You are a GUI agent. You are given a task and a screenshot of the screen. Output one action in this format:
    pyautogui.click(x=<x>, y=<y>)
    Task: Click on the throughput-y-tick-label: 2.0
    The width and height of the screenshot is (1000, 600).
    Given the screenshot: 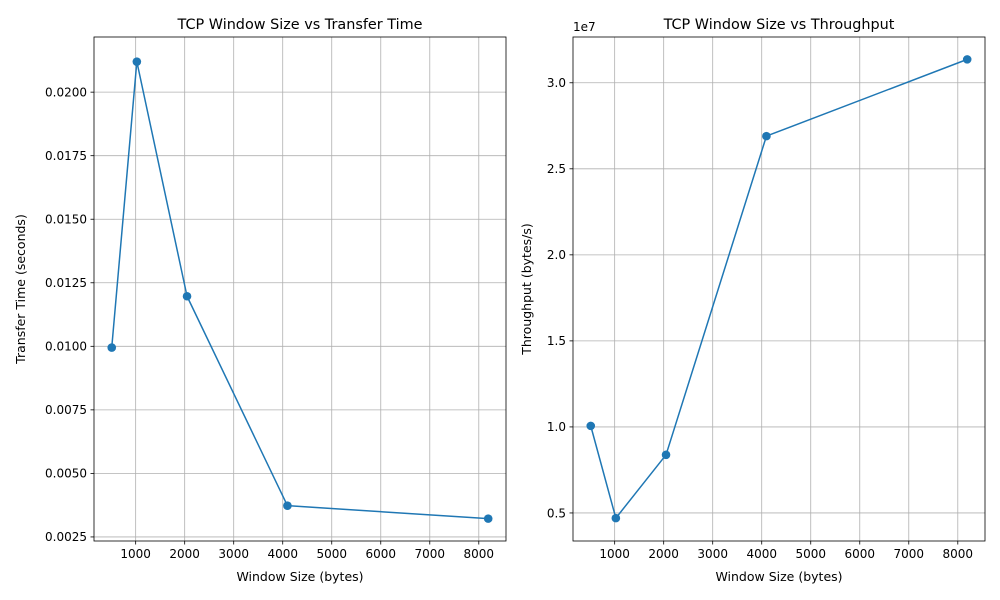 What is the action you would take?
    pyautogui.click(x=556, y=255)
    